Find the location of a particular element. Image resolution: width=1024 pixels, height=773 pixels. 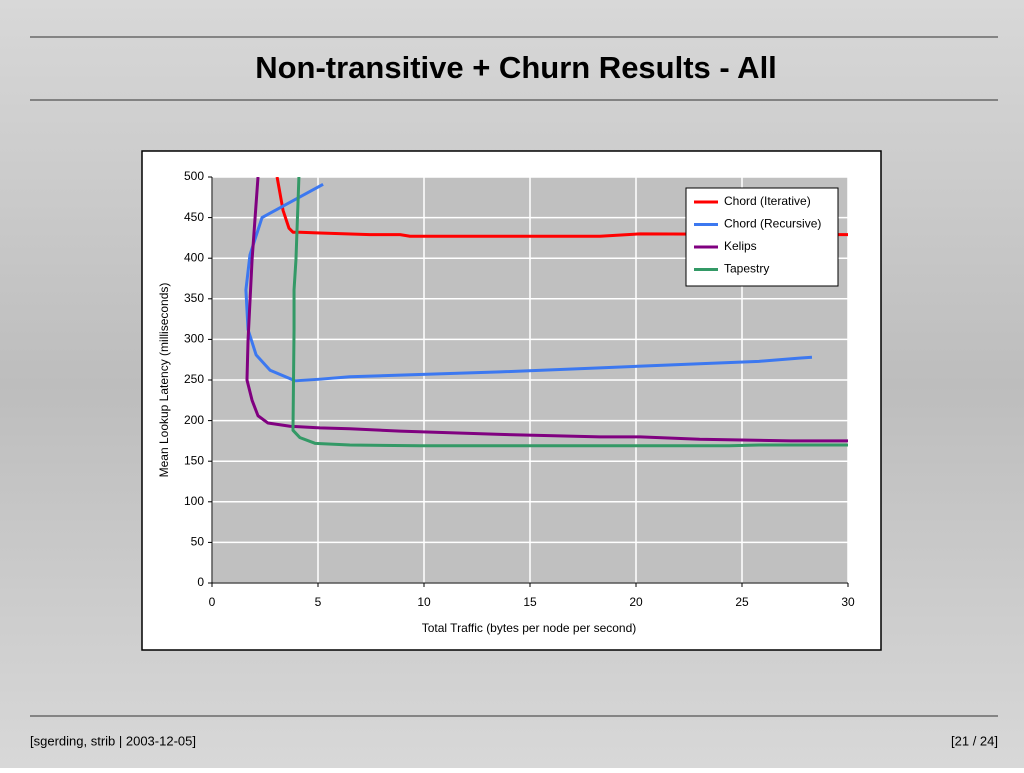

footer-left: [sgerding, strib | 2003-12-05] is located at coordinates (113, 740).